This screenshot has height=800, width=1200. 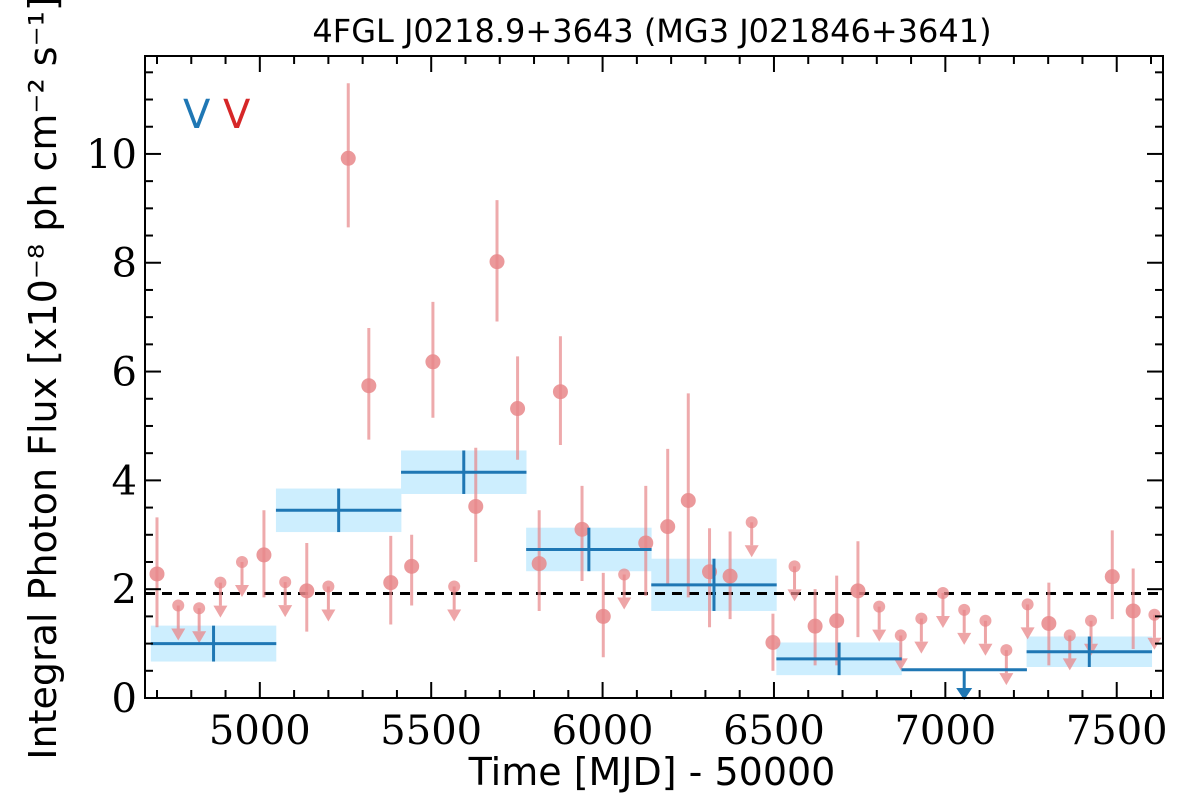 What do you see at coordinates (945, 731) in the screenshot?
I see `x-tick-label-4: 7000` at bounding box center [945, 731].